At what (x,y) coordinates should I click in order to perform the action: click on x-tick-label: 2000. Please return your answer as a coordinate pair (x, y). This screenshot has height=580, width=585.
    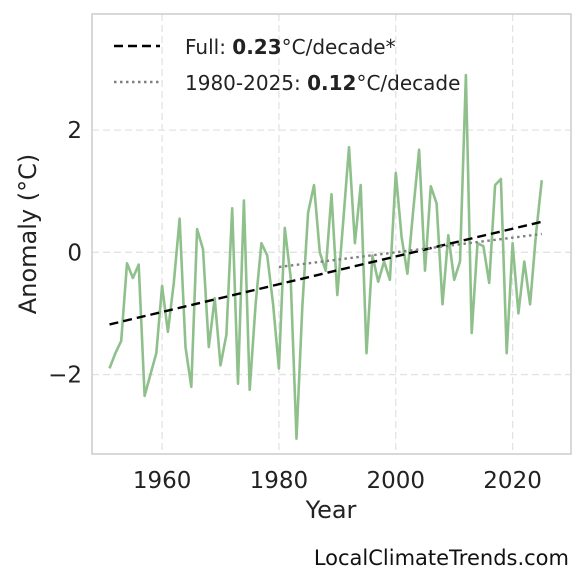
    Looking at the image, I should click on (395, 481).